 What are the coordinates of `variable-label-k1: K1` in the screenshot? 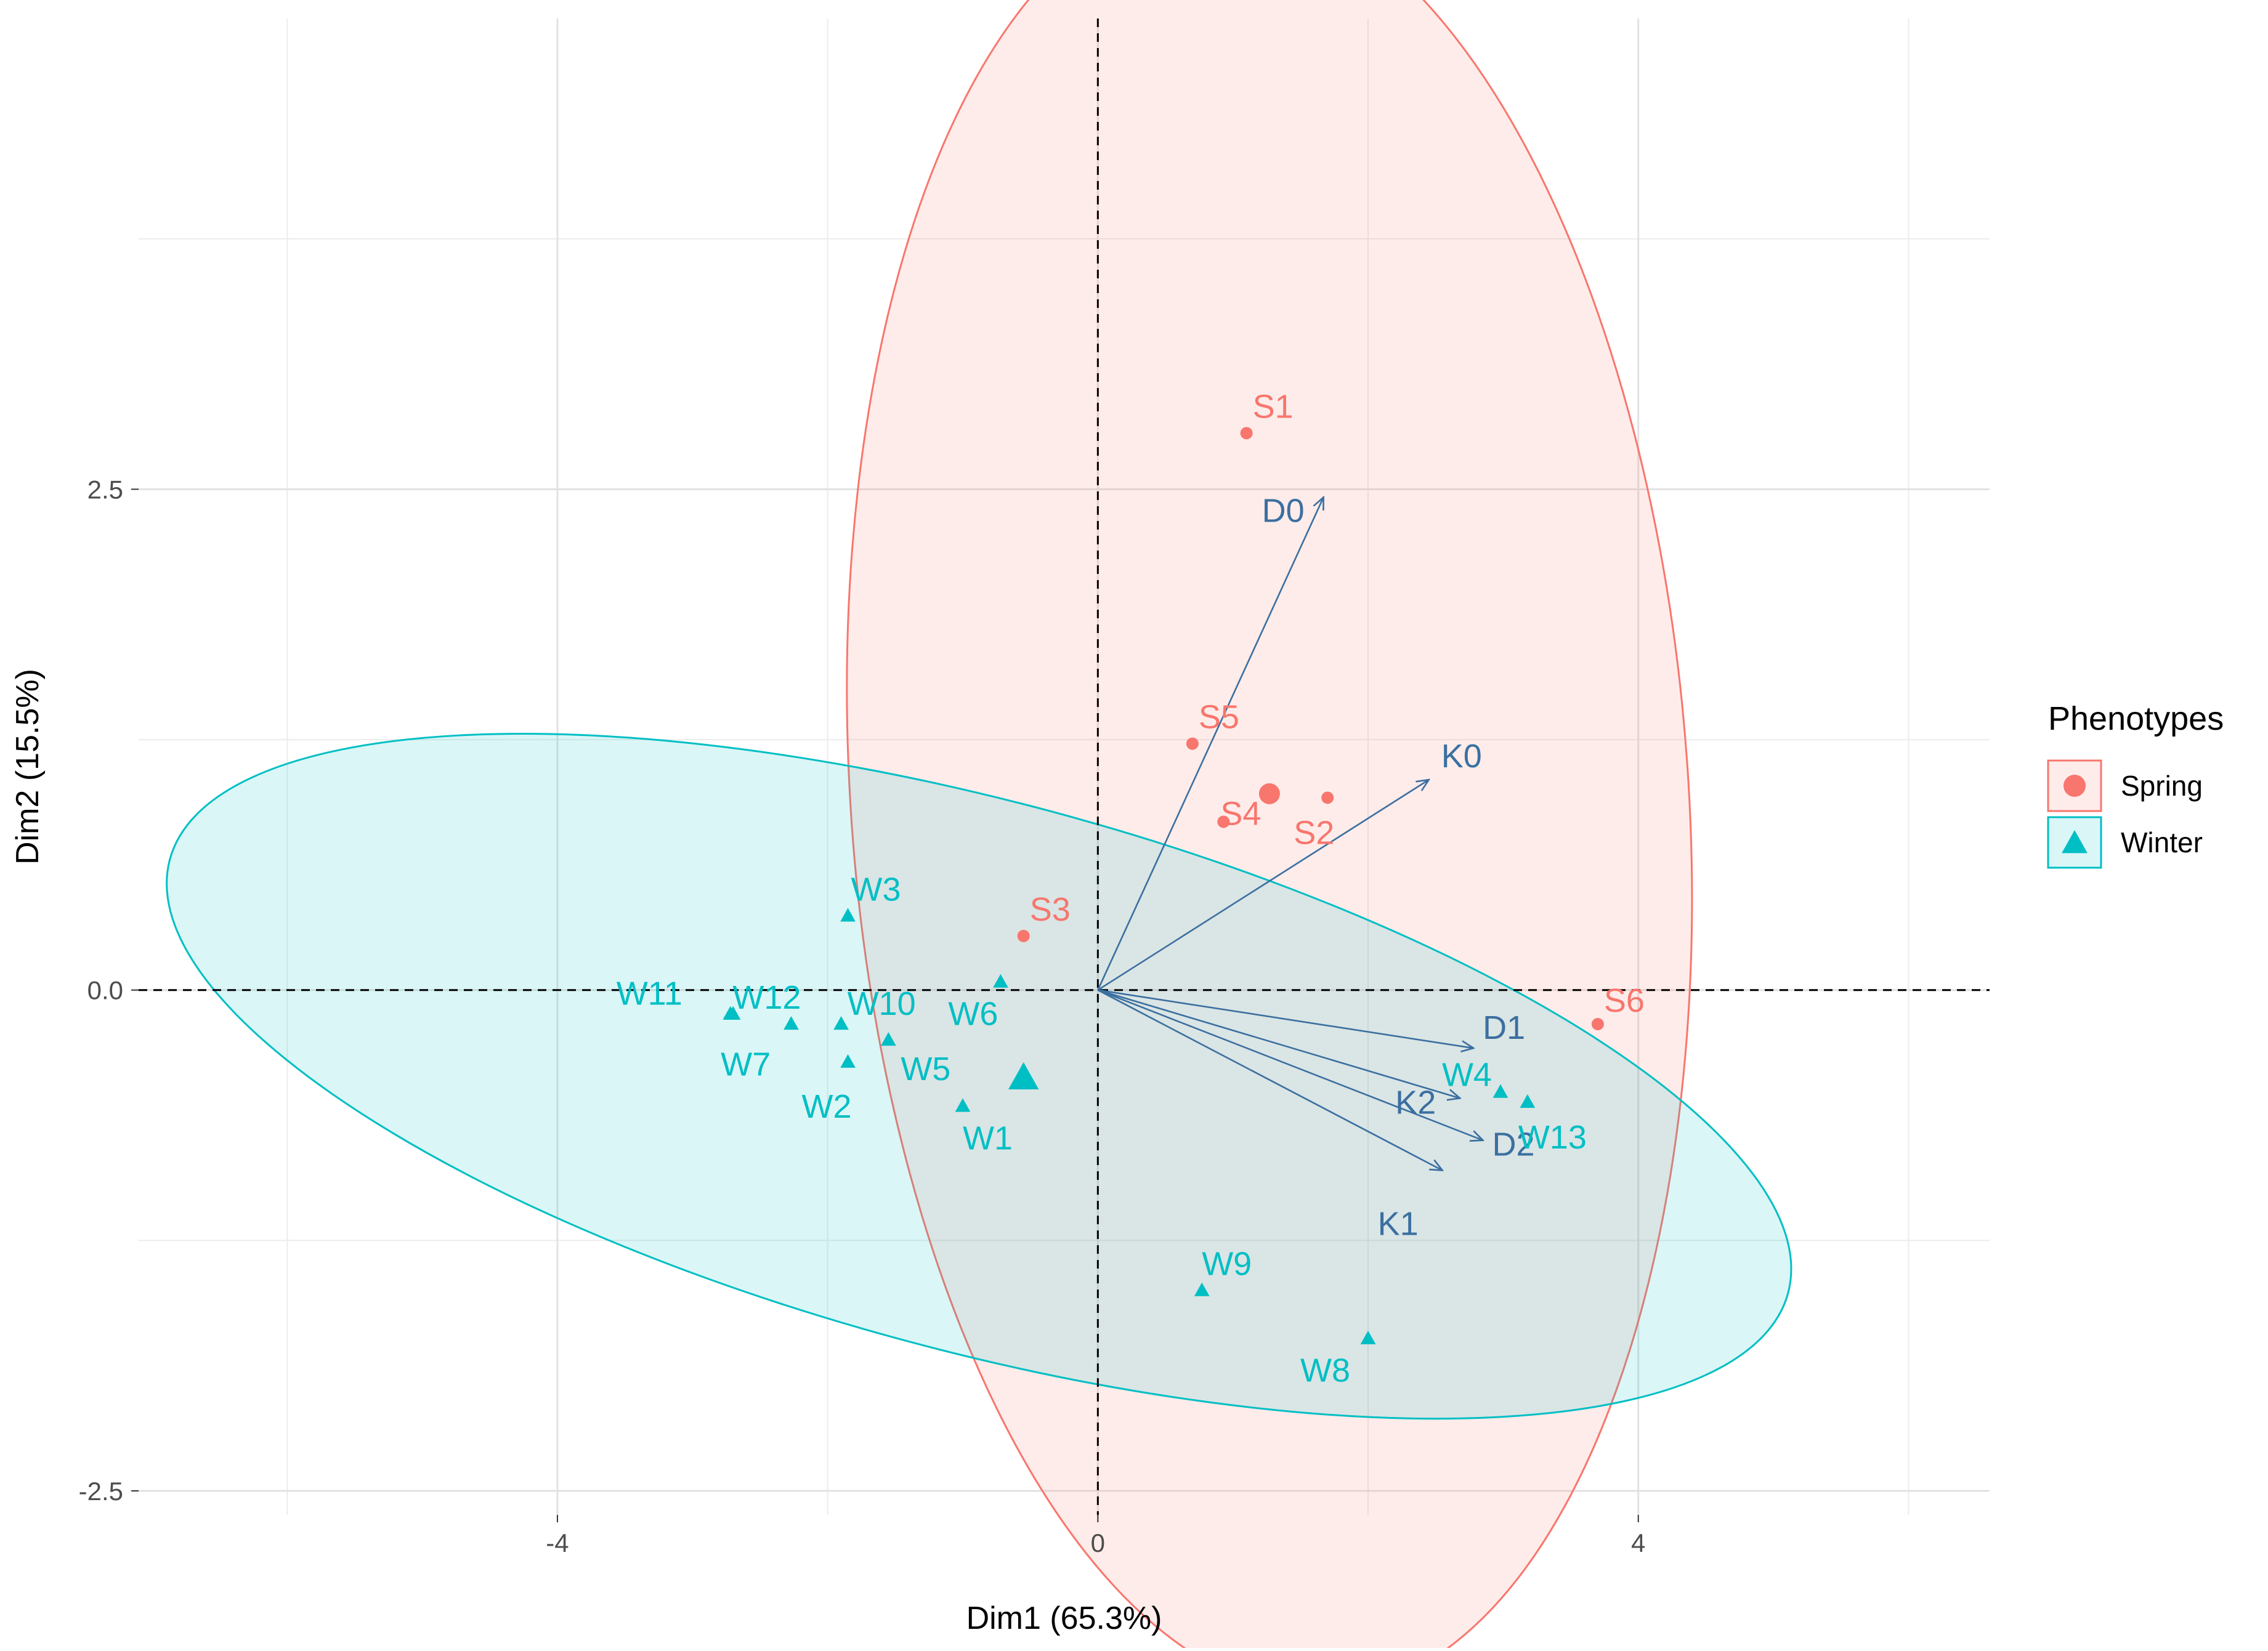 It's located at (1399, 1223).